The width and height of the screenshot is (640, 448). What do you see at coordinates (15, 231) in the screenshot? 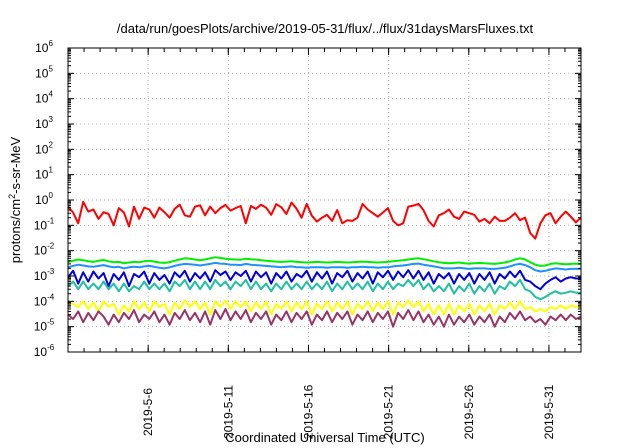
I see `y-axis-title-base: protons/cm` at bounding box center [15, 231].